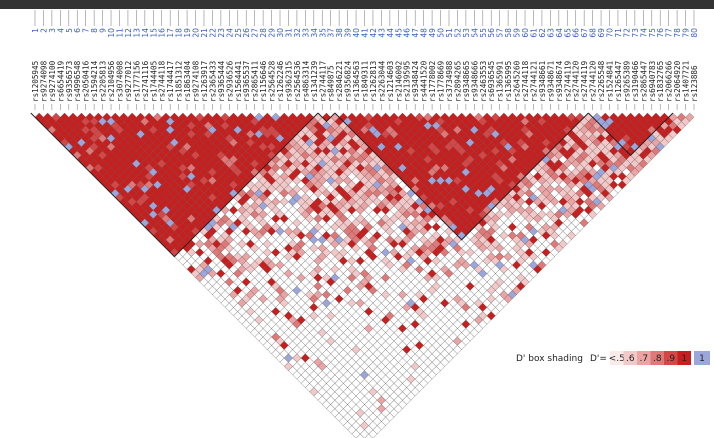 The image size is (714, 438). I want to click on snp-rs-label: rs1778669, so click(441, 81).